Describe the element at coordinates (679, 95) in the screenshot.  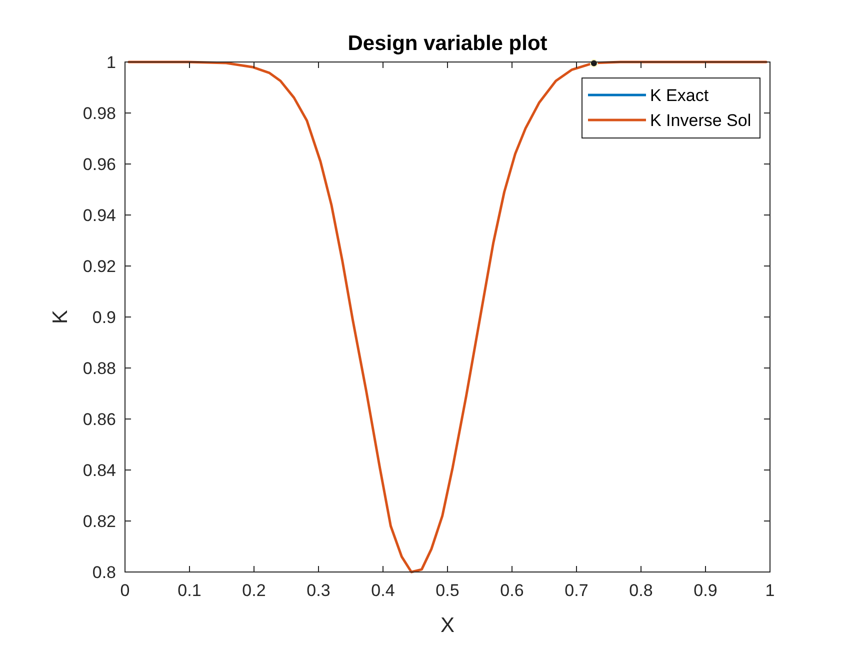
I see `legend-label: K Exact` at that location.